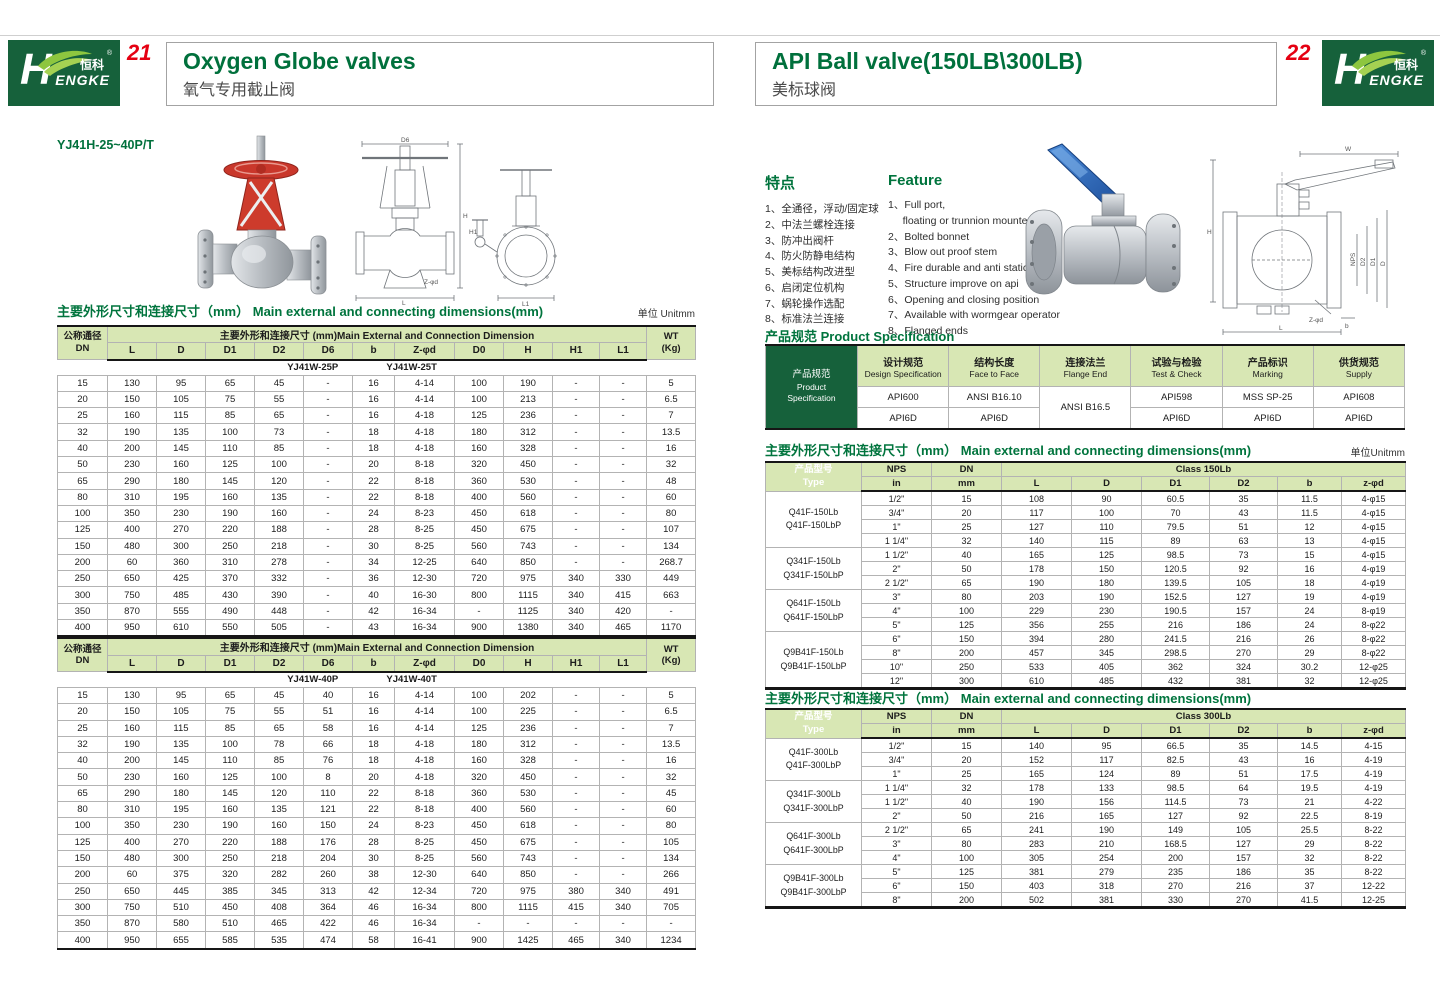 Image resolution: width=1440 pixels, height=984 pixels. Describe the element at coordinates (896, 787) in the screenshot. I see `table-cell: 1 1/4"` at that location.